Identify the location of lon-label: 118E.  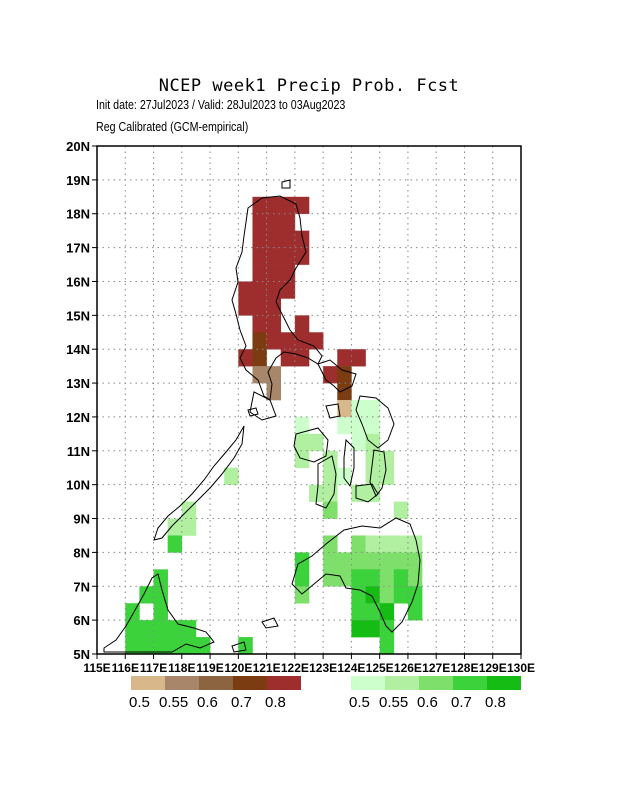
(181, 668).